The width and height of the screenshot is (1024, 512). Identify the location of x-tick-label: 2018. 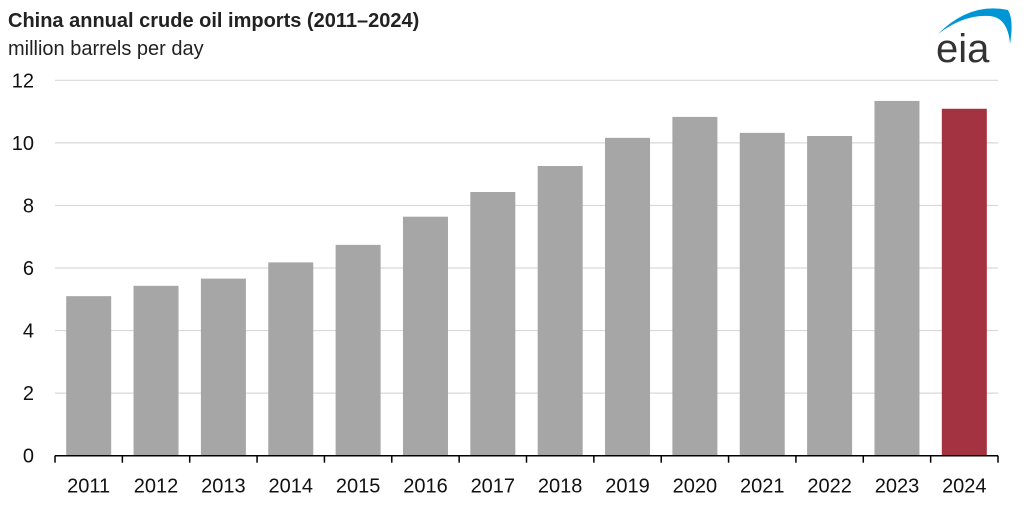
(560, 487).